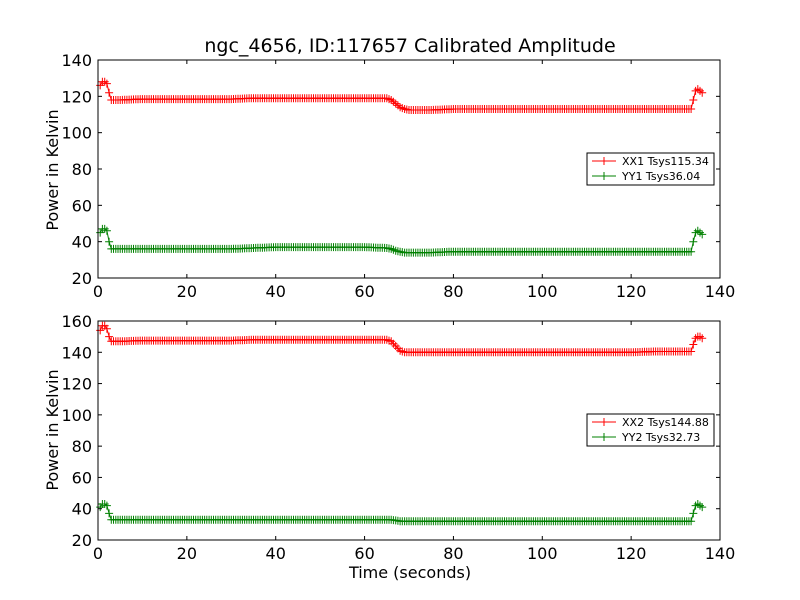 Image resolution: width=800 pixels, height=600 pixels. I want to click on legend-label: YY1 Tsys36.04, so click(660, 176).